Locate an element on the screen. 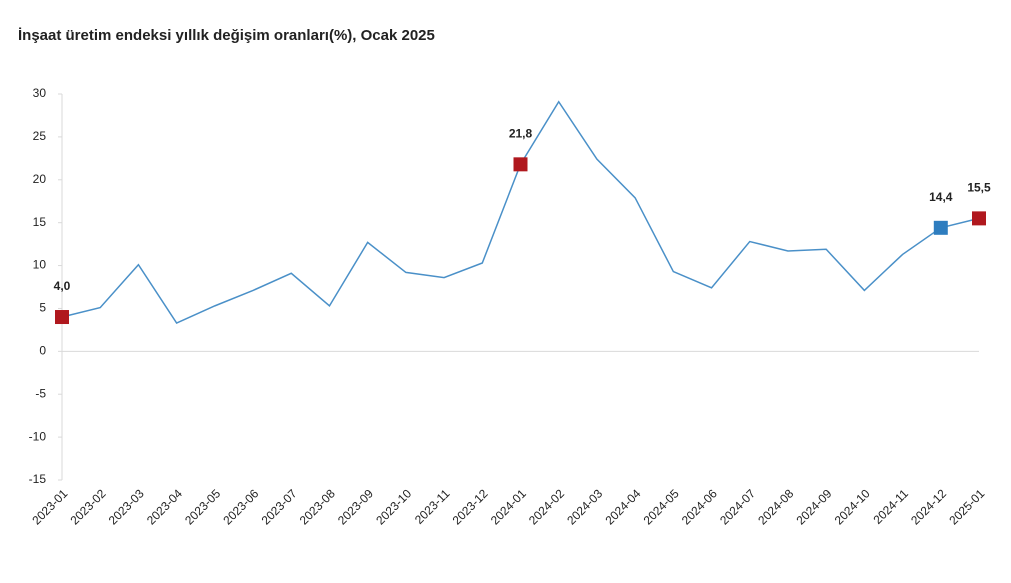 The width and height of the screenshot is (1011, 583). x-tick-label: 2025-01 is located at coordinates (966, 506).